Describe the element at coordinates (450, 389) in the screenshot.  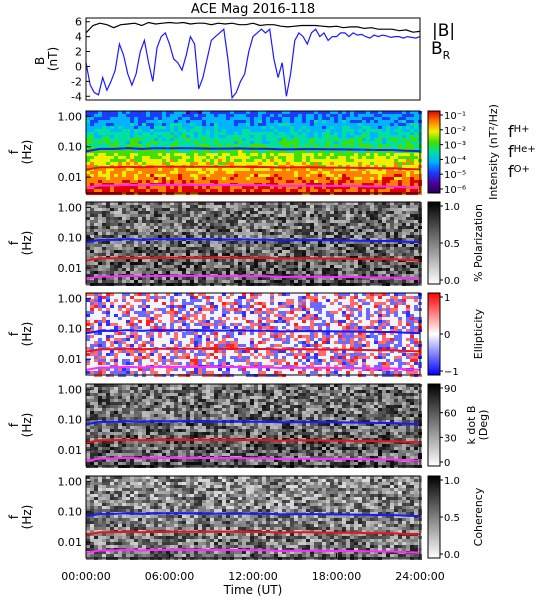
I see `colorbar-tick-label: 90` at that location.